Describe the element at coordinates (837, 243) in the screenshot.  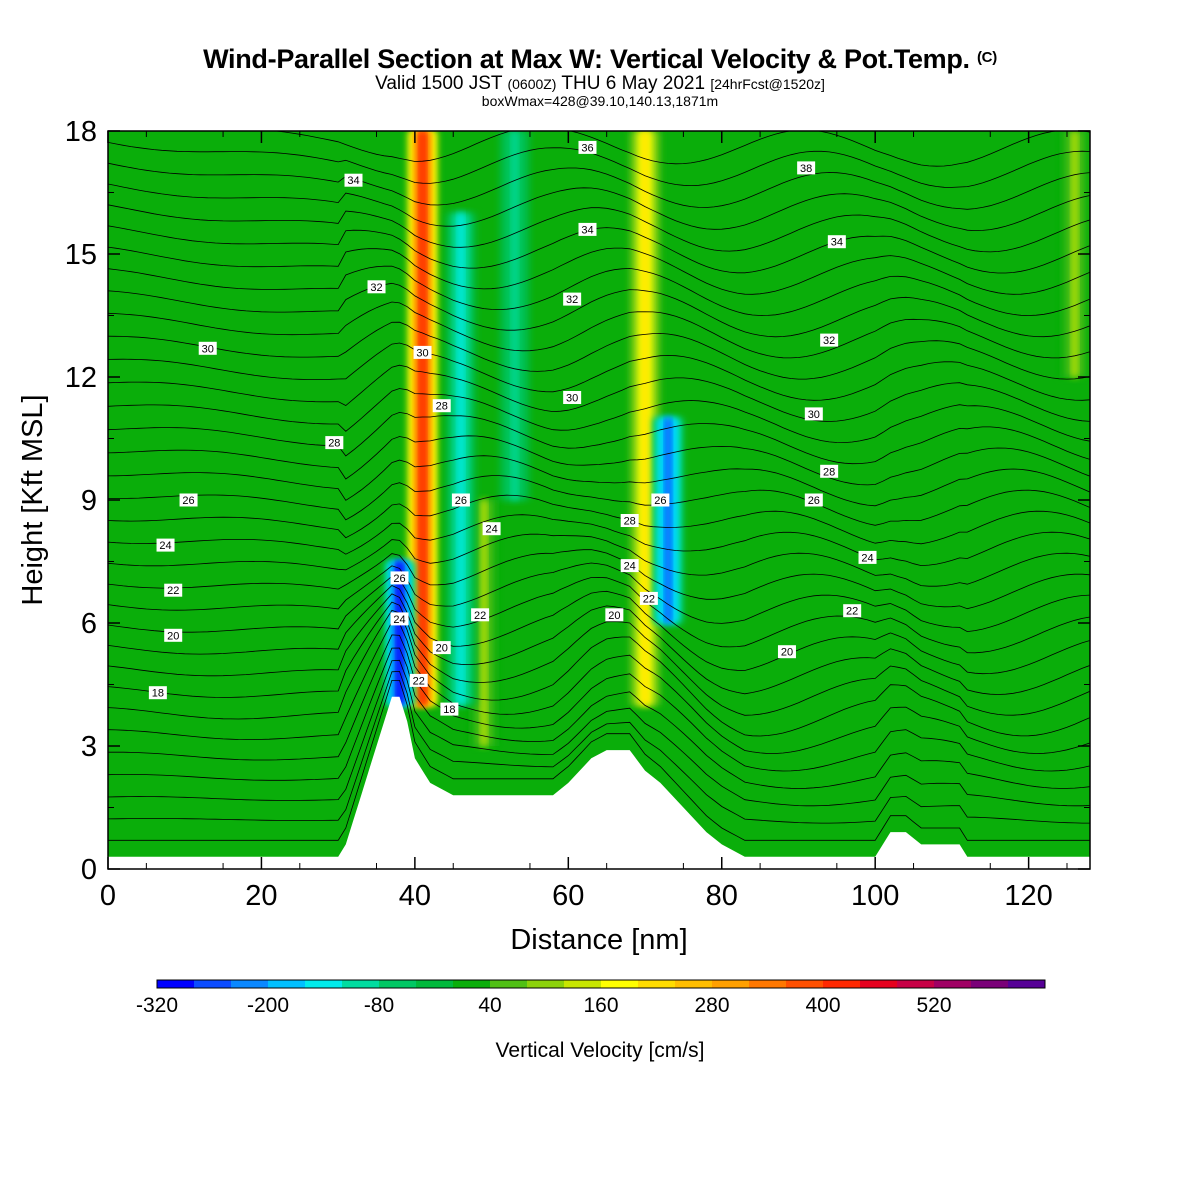
I see `contour-label: 34` at that location.